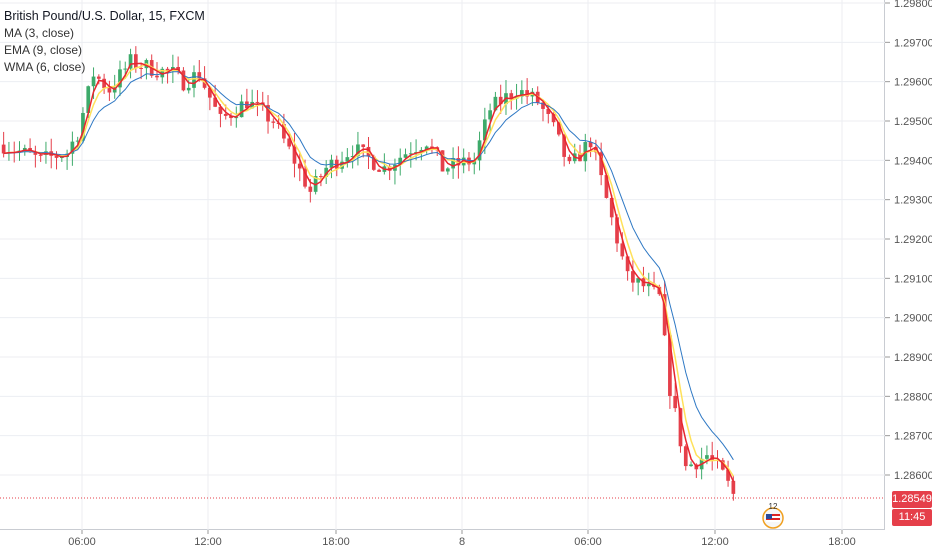 The height and width of the screenshot is (550, 932). Describe the element at coordinates (913, 397) in the screenshot. I see `y-tick-label: 1.28800` at that location.